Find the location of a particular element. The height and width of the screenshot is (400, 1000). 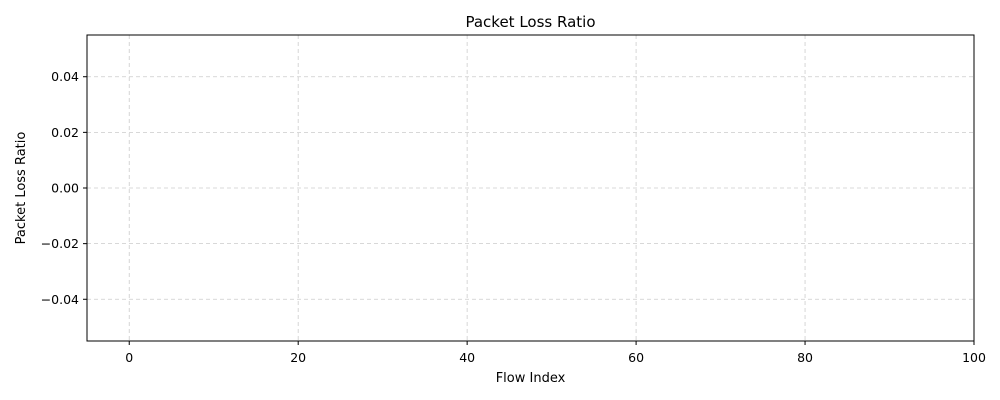

y-tick-label: 0.02 is located at coordinates (65, 132).